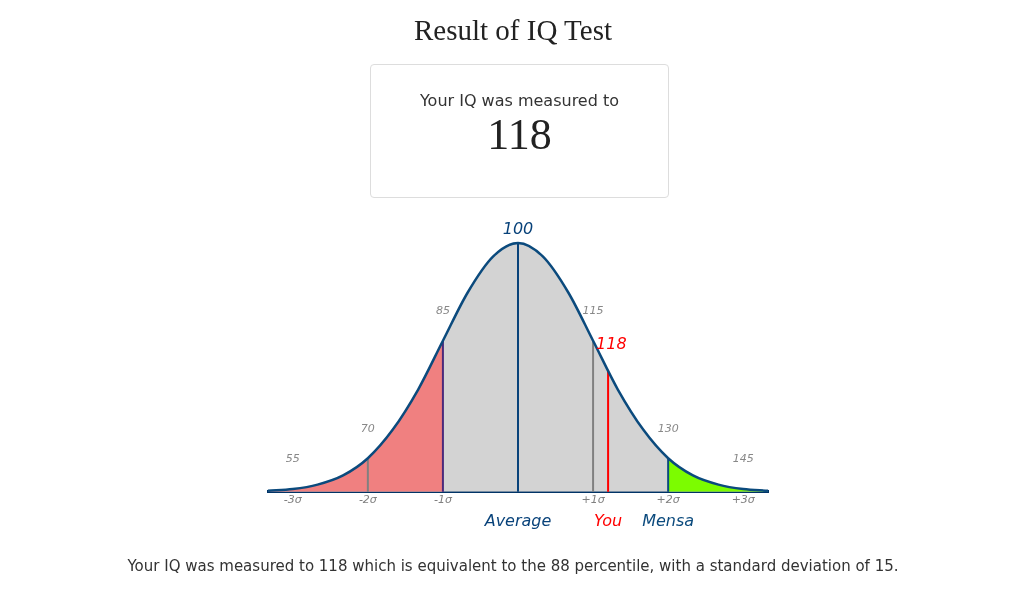  What do you see at coordinates (367, 428) in the screenshot?
I see `annotation: 70` at bounding box center [367, 428].